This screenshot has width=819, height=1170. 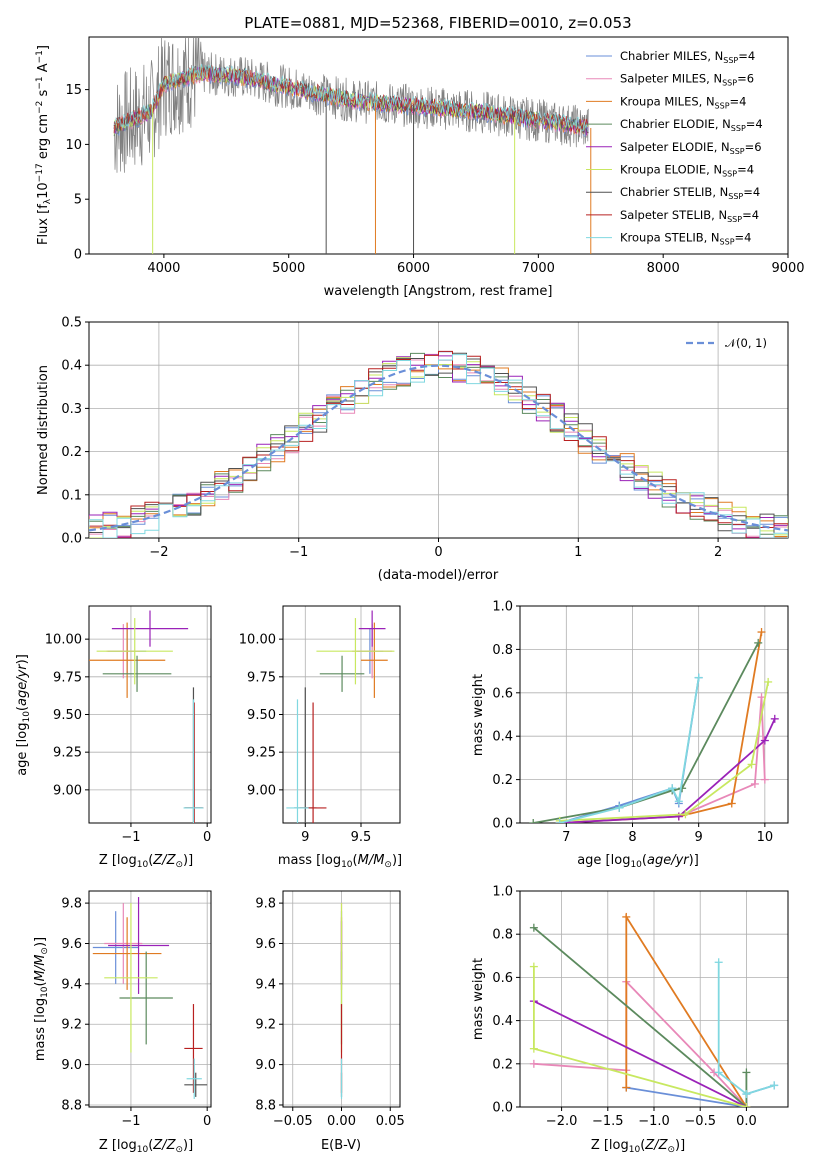 What do you see at coordinates (687, 171) in the screenshot?
I see `legend-label: Kroupa ELODIE, NSSP=4` at bounding box center [687, 171].